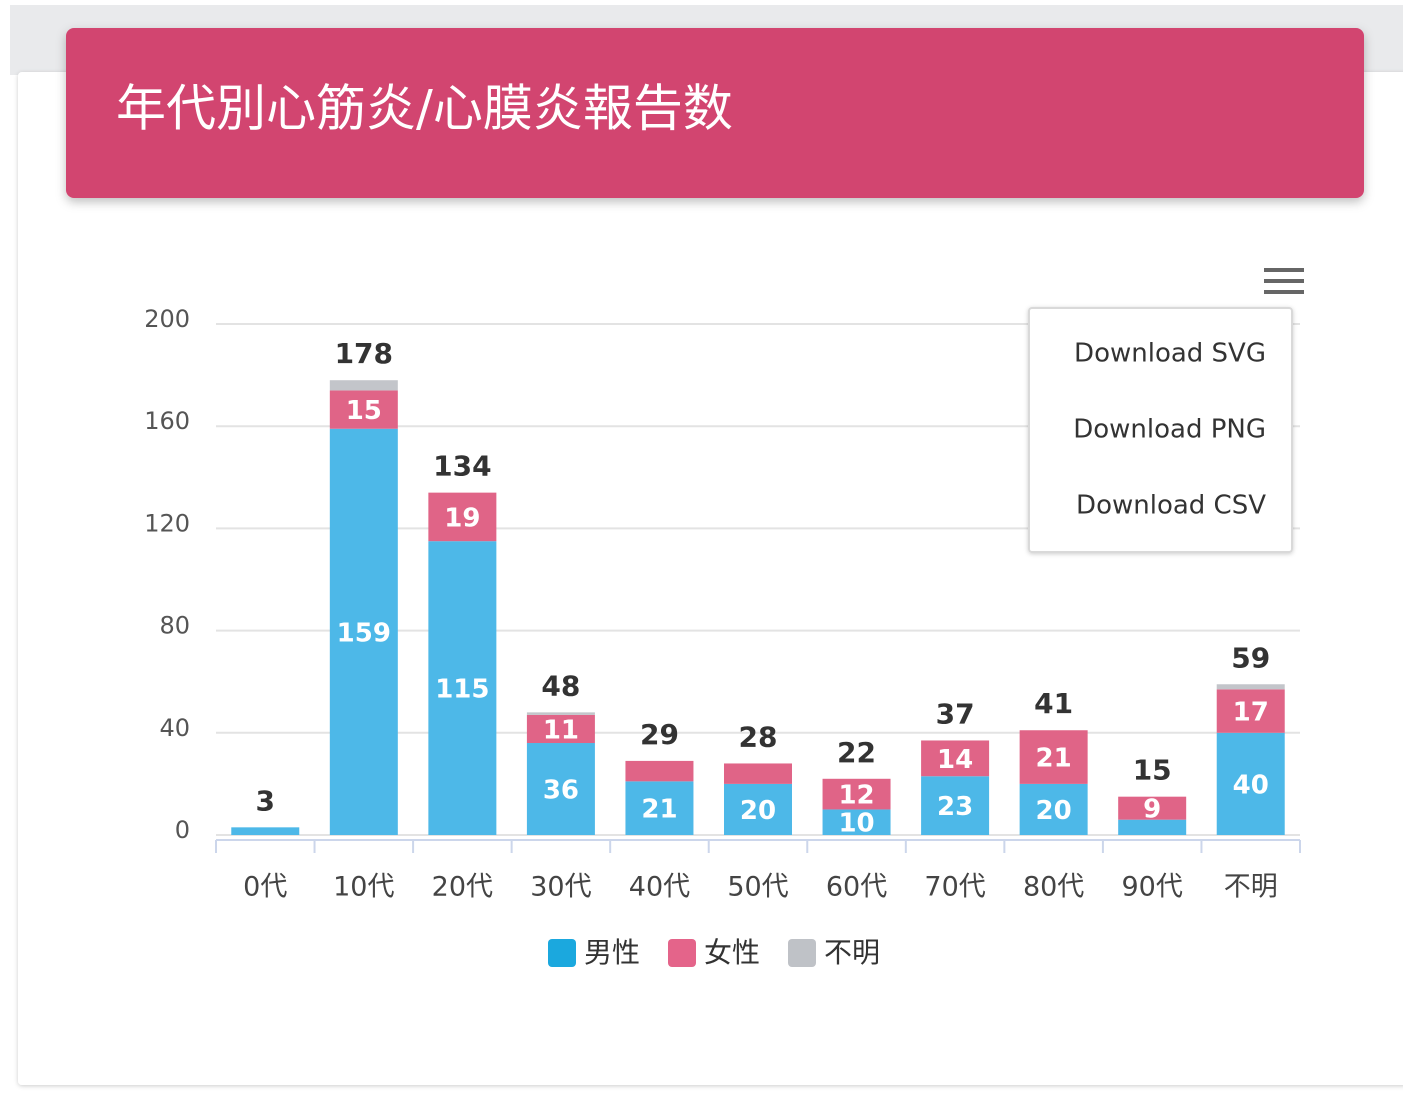 The height and width of the screenshot is (1106, 1403). Describe the element at coordinates (955, 713) in the screenshot. I see `total-label: 37` at that location.